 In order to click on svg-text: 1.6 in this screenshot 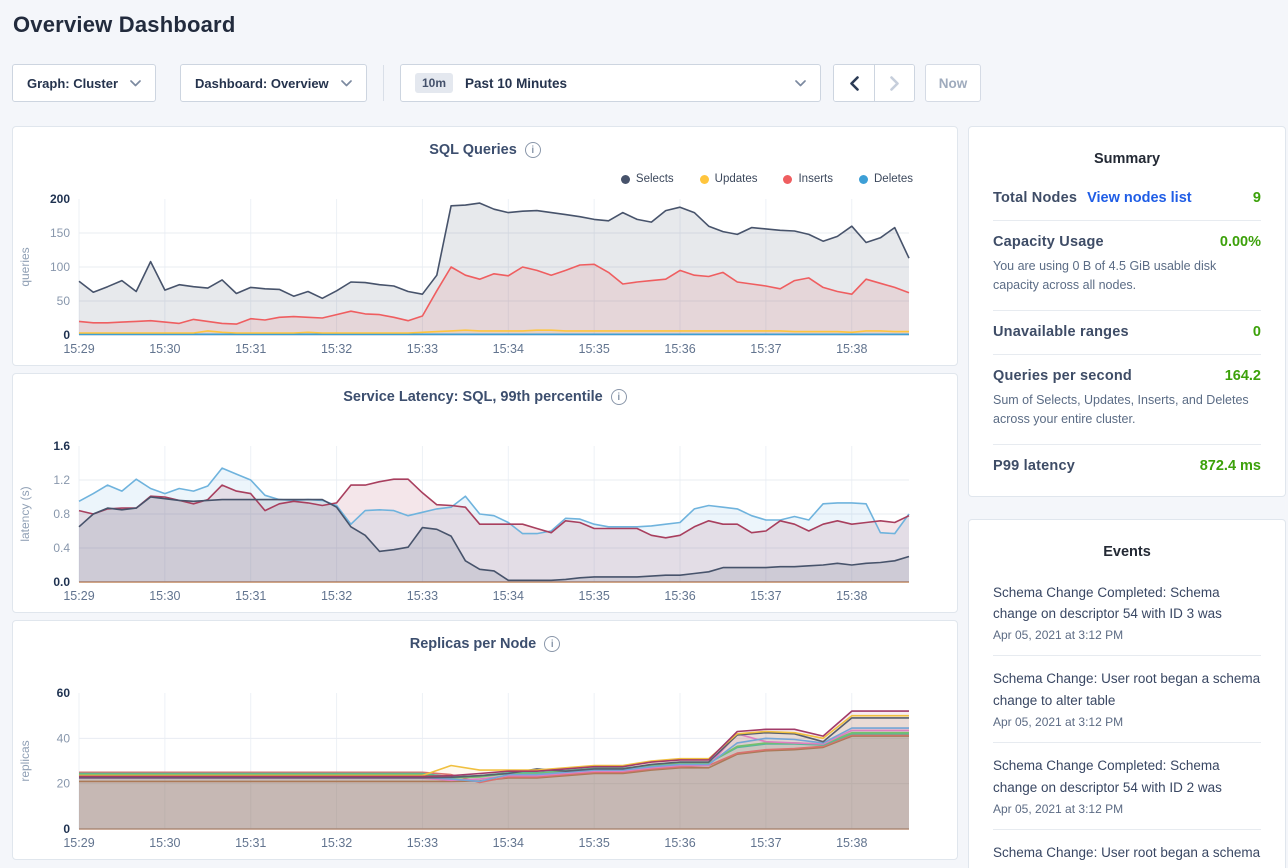, I will do `click(61, 446)`.